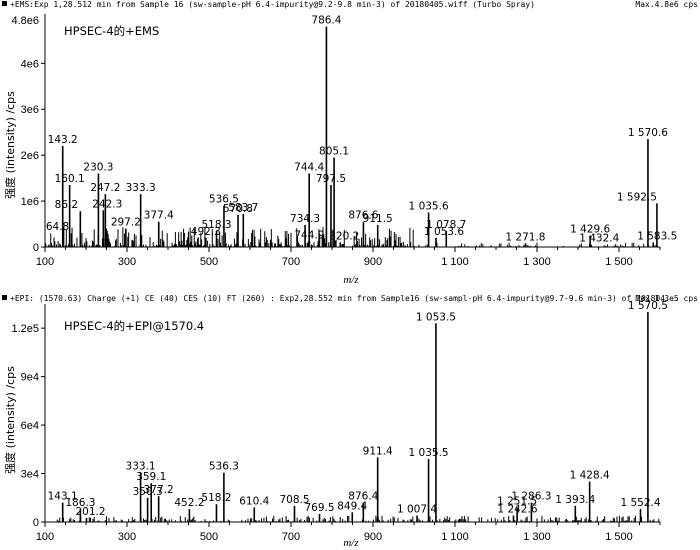 The image size is (700, 550). Describe the element at coordinates (189, 503) in the screenshot. I see `peak-label: 452.2` at that location.